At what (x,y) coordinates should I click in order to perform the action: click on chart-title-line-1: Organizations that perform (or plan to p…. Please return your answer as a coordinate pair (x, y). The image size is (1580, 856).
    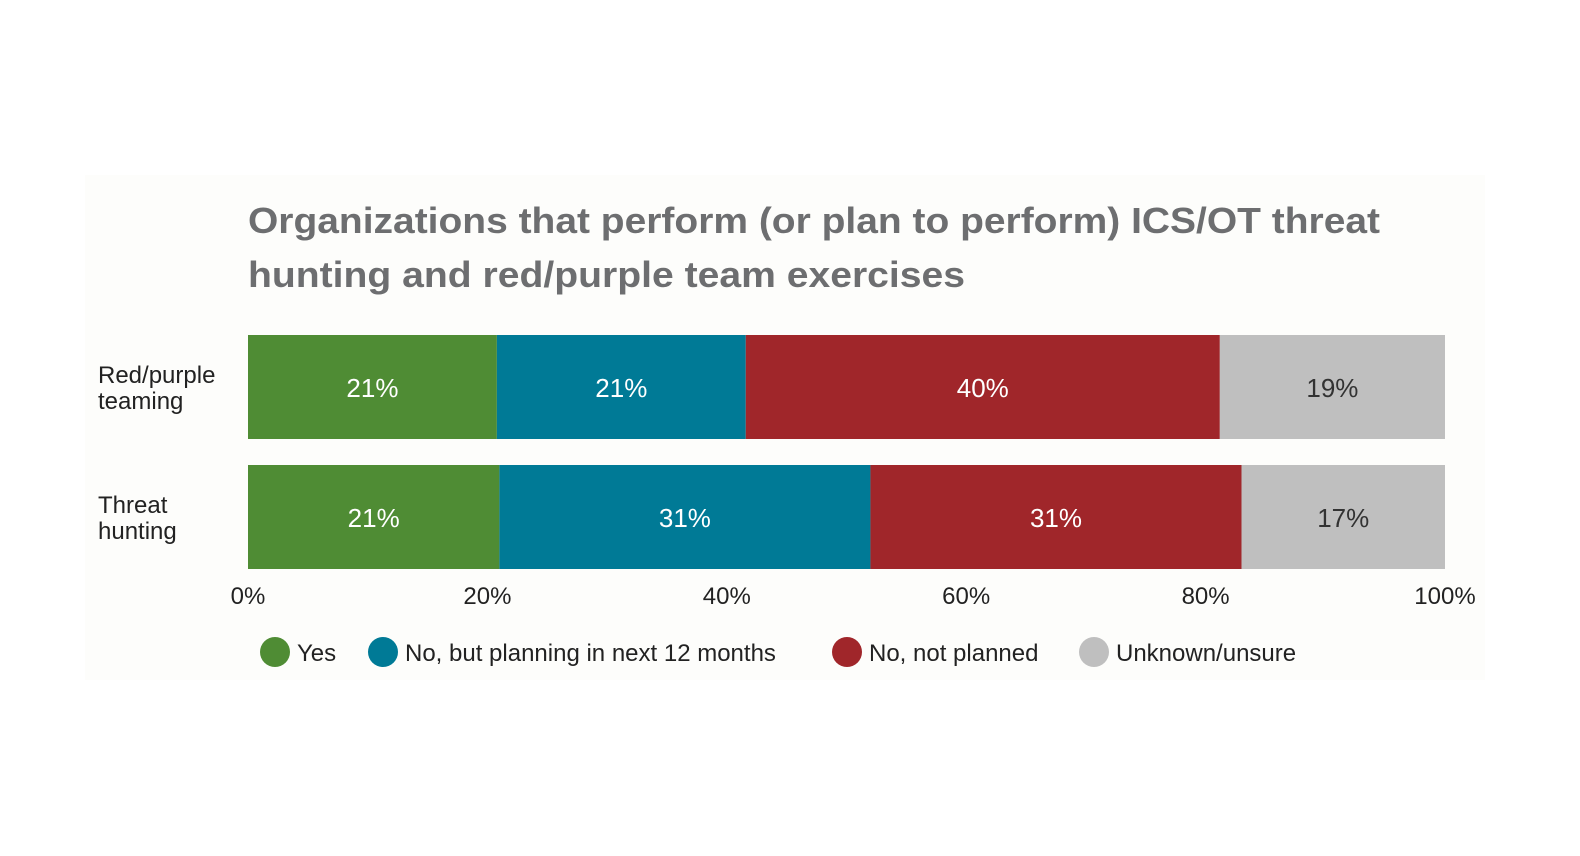
    Looking at the image, I should click on (814, 220).